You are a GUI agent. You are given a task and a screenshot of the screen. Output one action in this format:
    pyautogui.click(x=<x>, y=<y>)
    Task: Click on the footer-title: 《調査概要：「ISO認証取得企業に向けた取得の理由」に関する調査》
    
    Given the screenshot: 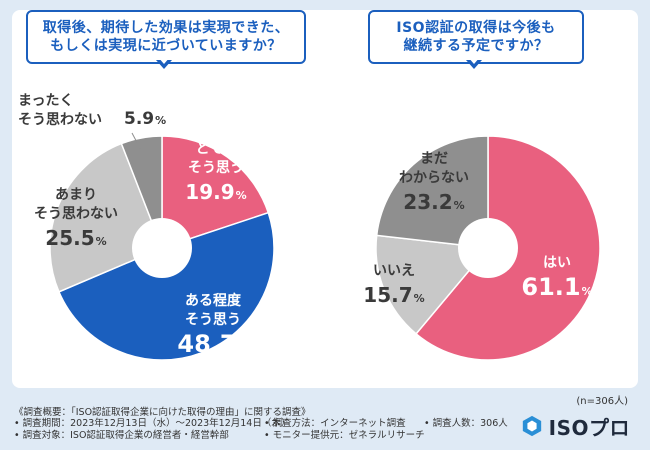 What is the action you would take?
    pyautogui.click(x=162, y=412)
    